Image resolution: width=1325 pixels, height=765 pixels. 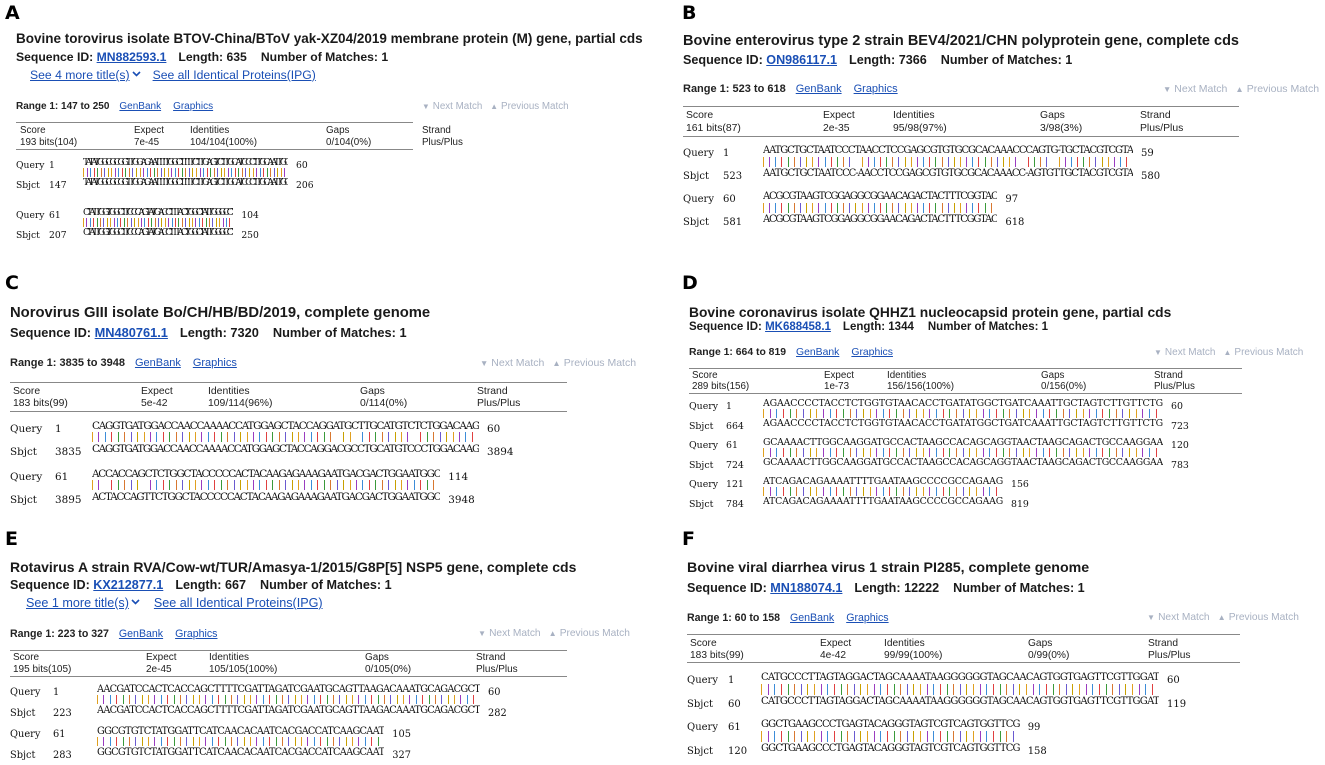 What do you see at coordinates (798, 327) in the screenshot?
I see `sequence-id-link: MK688458.1` at bounding box center [798, 327].